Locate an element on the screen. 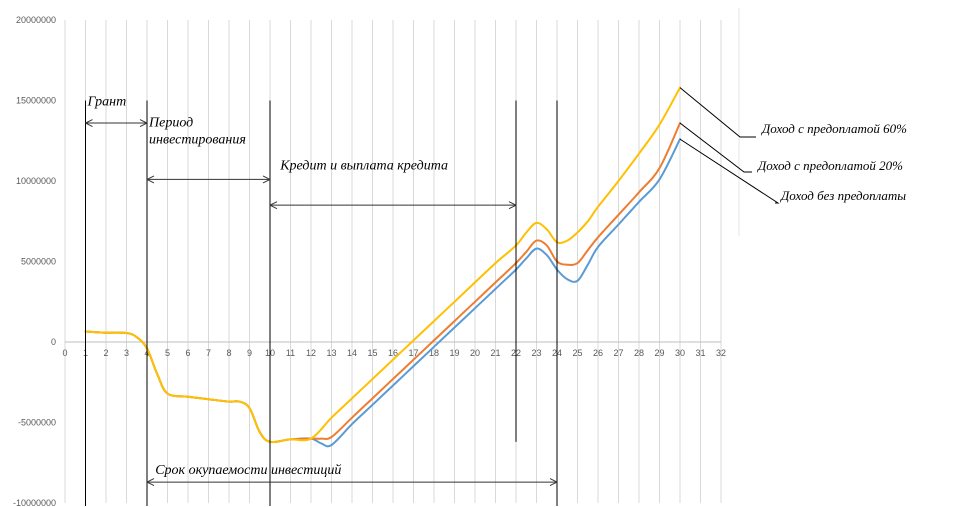 Image resolution: width=953 pixels, height=507 pixels. x-tick-label: 21 is located at coordinates (495, 353).